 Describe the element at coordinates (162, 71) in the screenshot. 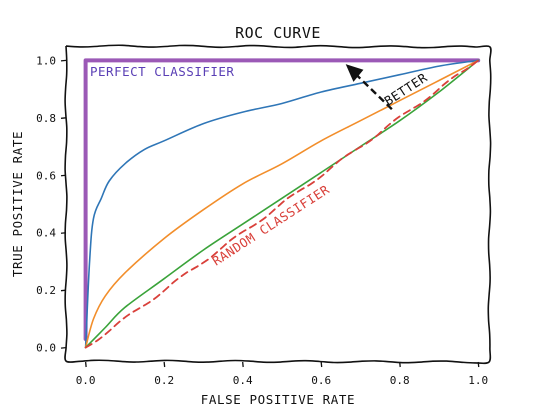

I see `perfect-classifier-label: PERFECT CLASSIFIER` at that location.